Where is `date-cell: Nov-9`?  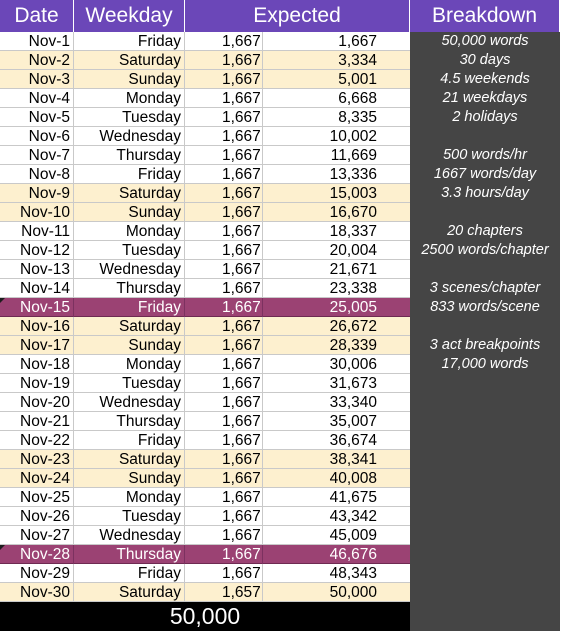 date-cell: Nov-9 is located at coordinates (37, 193).